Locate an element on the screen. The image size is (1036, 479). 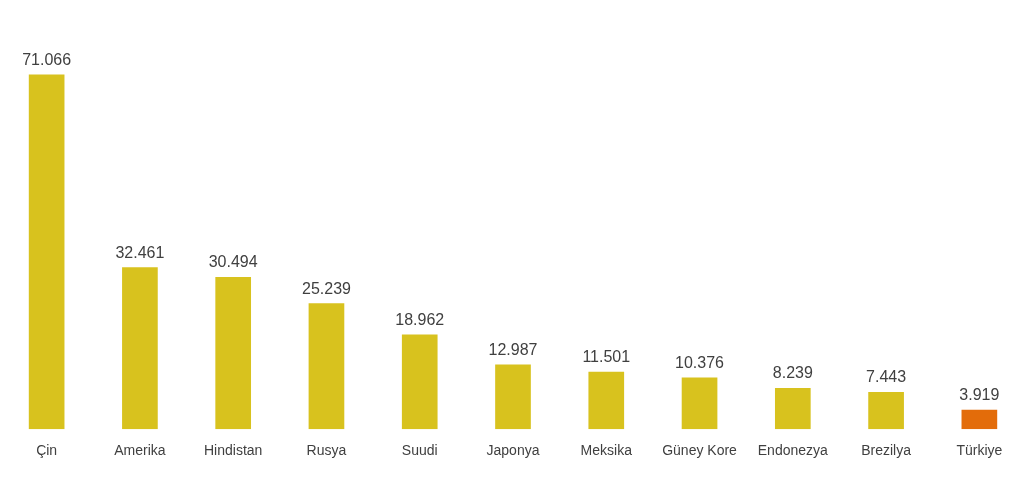
data-label: 3.919 is located at coordinates (979, 395).